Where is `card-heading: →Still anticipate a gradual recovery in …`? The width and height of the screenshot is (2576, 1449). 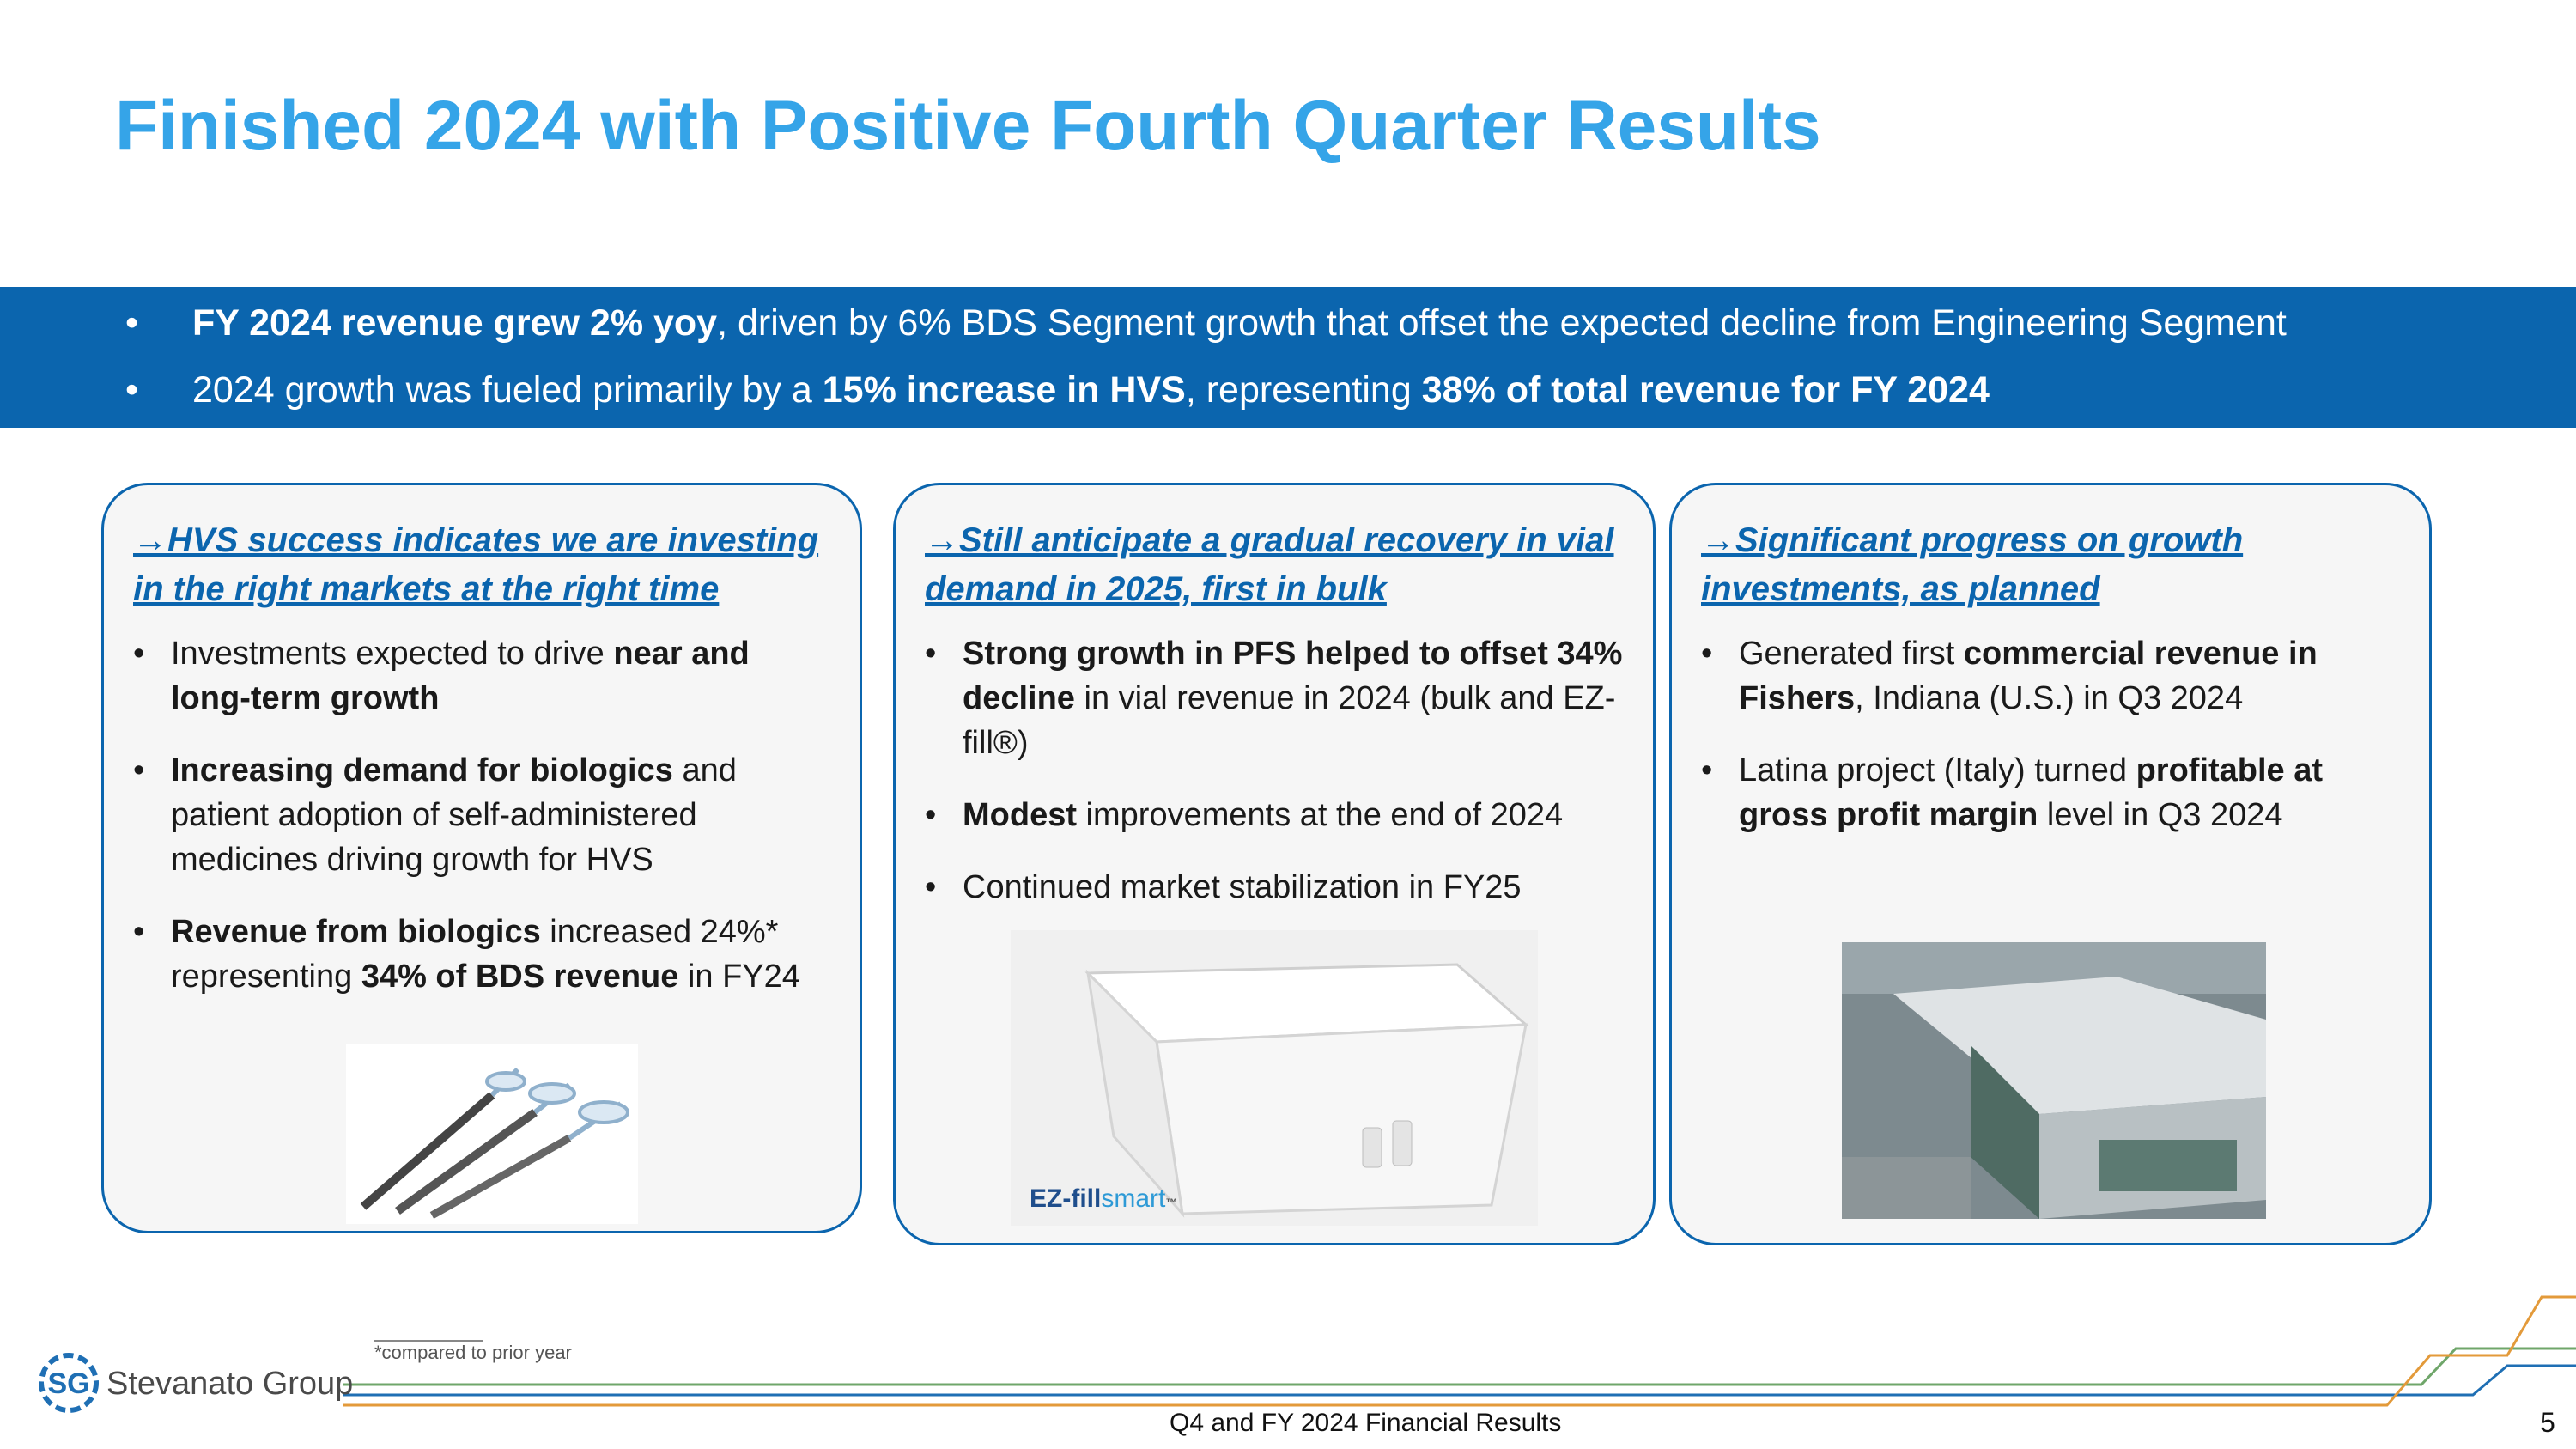
card-heading: →Still anticipate a gradual recovery in … is located at coordinates (1269, 564).